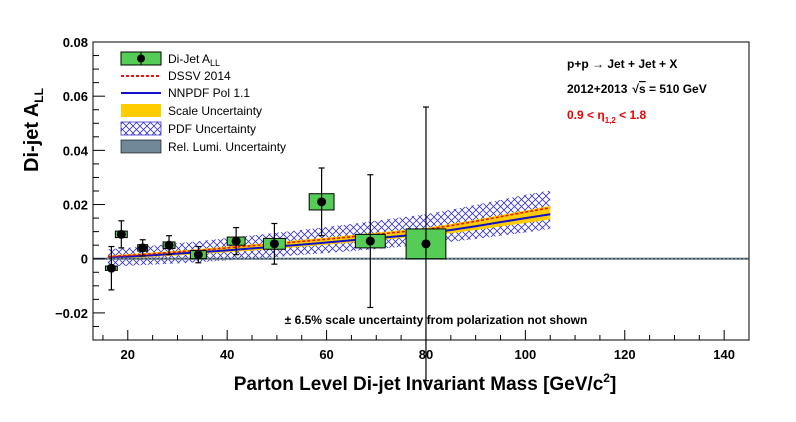 The image size is (796, 422). Describe the element at coordinates (141, 146) in the screenshot. I see `legend-symbol-lumi` at that location.